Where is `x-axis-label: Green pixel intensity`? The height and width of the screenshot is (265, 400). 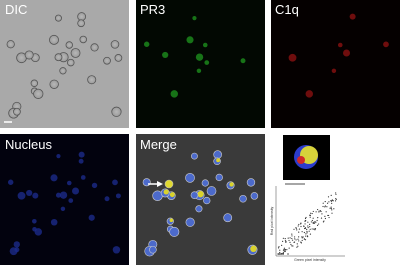 x-axis-label: Green pixel intensity is located at coordinates (310, 260).